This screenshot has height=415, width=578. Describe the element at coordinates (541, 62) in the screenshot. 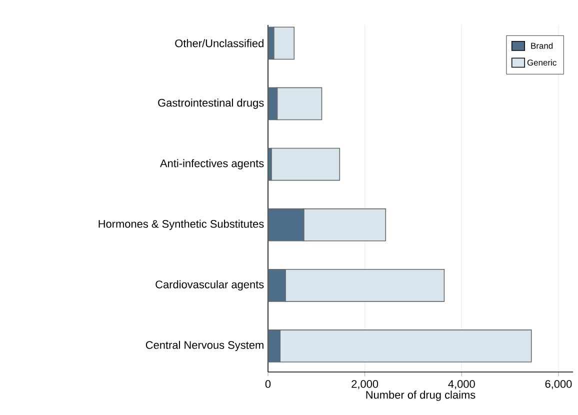

I see `legend-label: Generic` at that location.